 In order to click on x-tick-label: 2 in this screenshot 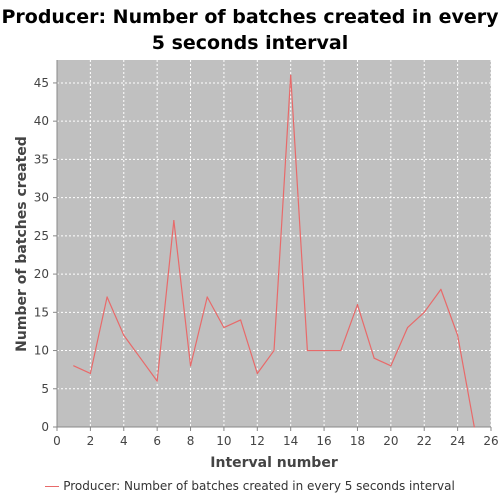, I will do `click(91, 441)`.